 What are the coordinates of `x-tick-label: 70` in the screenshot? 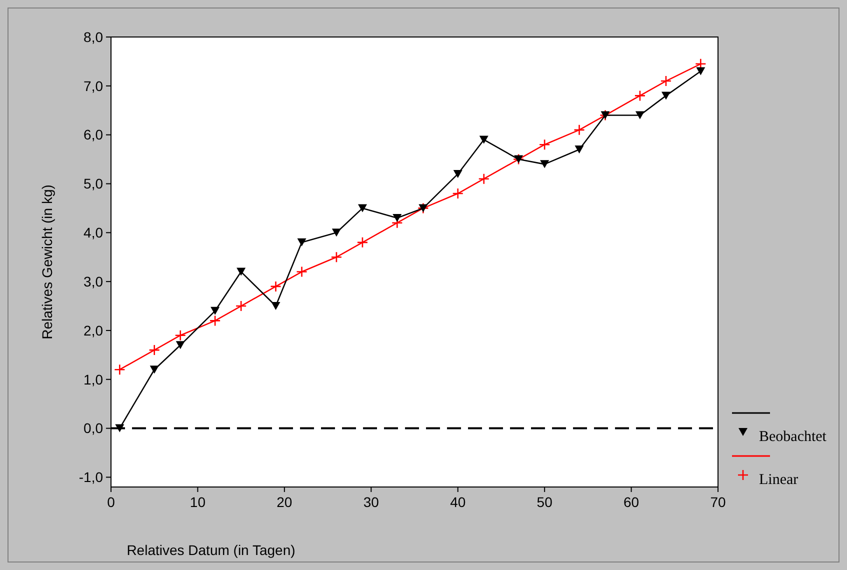 It's located at (718, 502).